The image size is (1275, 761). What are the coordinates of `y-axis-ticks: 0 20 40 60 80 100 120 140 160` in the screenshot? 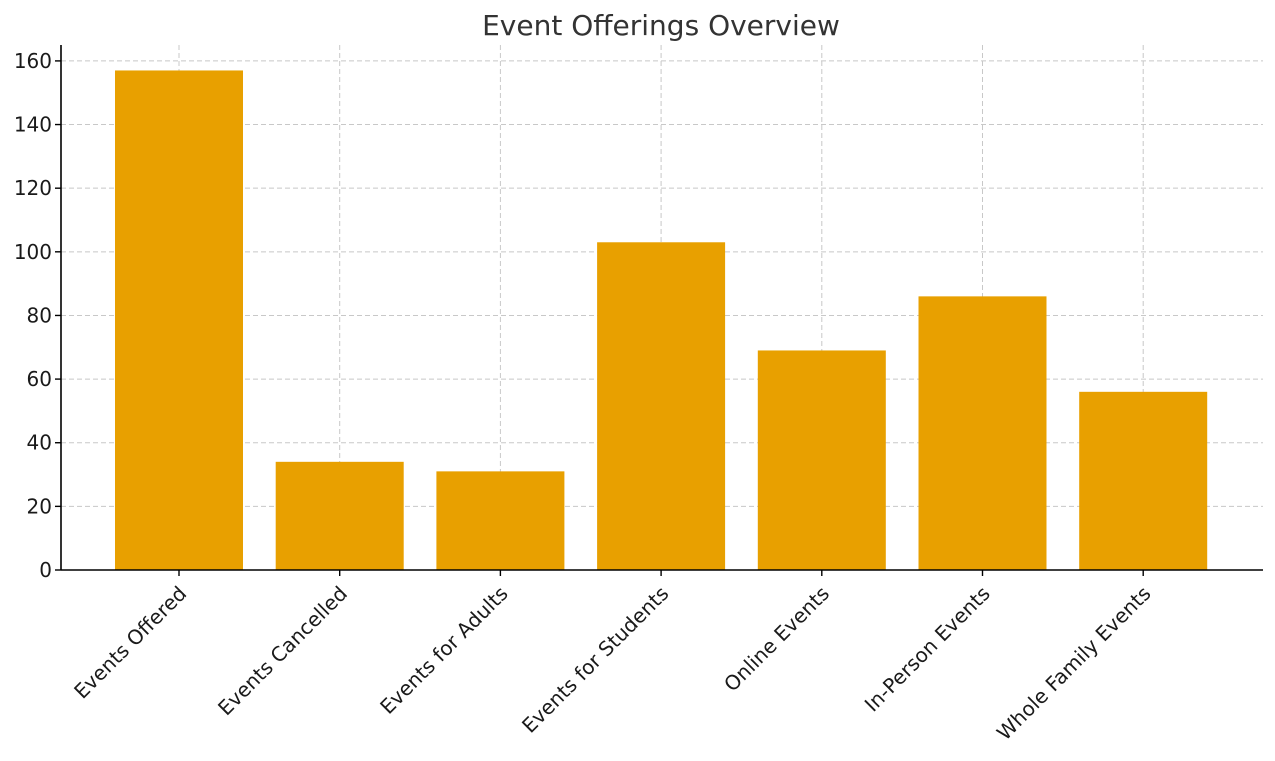 It's located at (37, 315).